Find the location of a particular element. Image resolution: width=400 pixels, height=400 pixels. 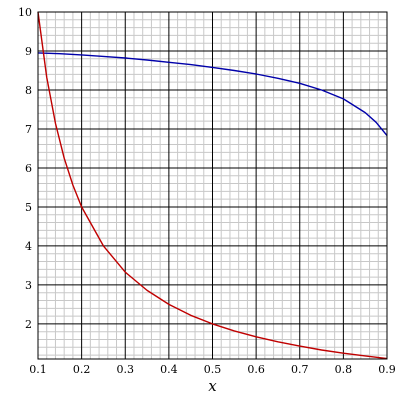

x-tick-label: 0.4 is located at coordinates (169, 369).